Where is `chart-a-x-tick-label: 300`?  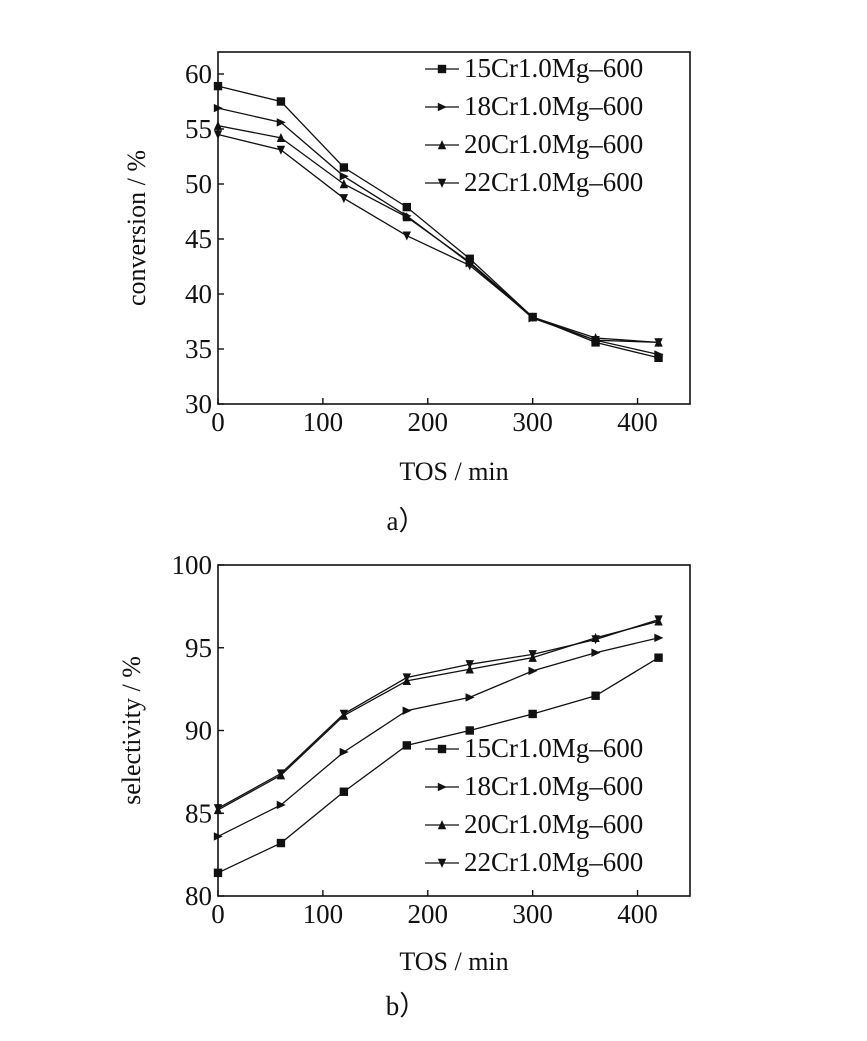 chart-a-x-tick-label: 300 is located at coordinates (532, 422).